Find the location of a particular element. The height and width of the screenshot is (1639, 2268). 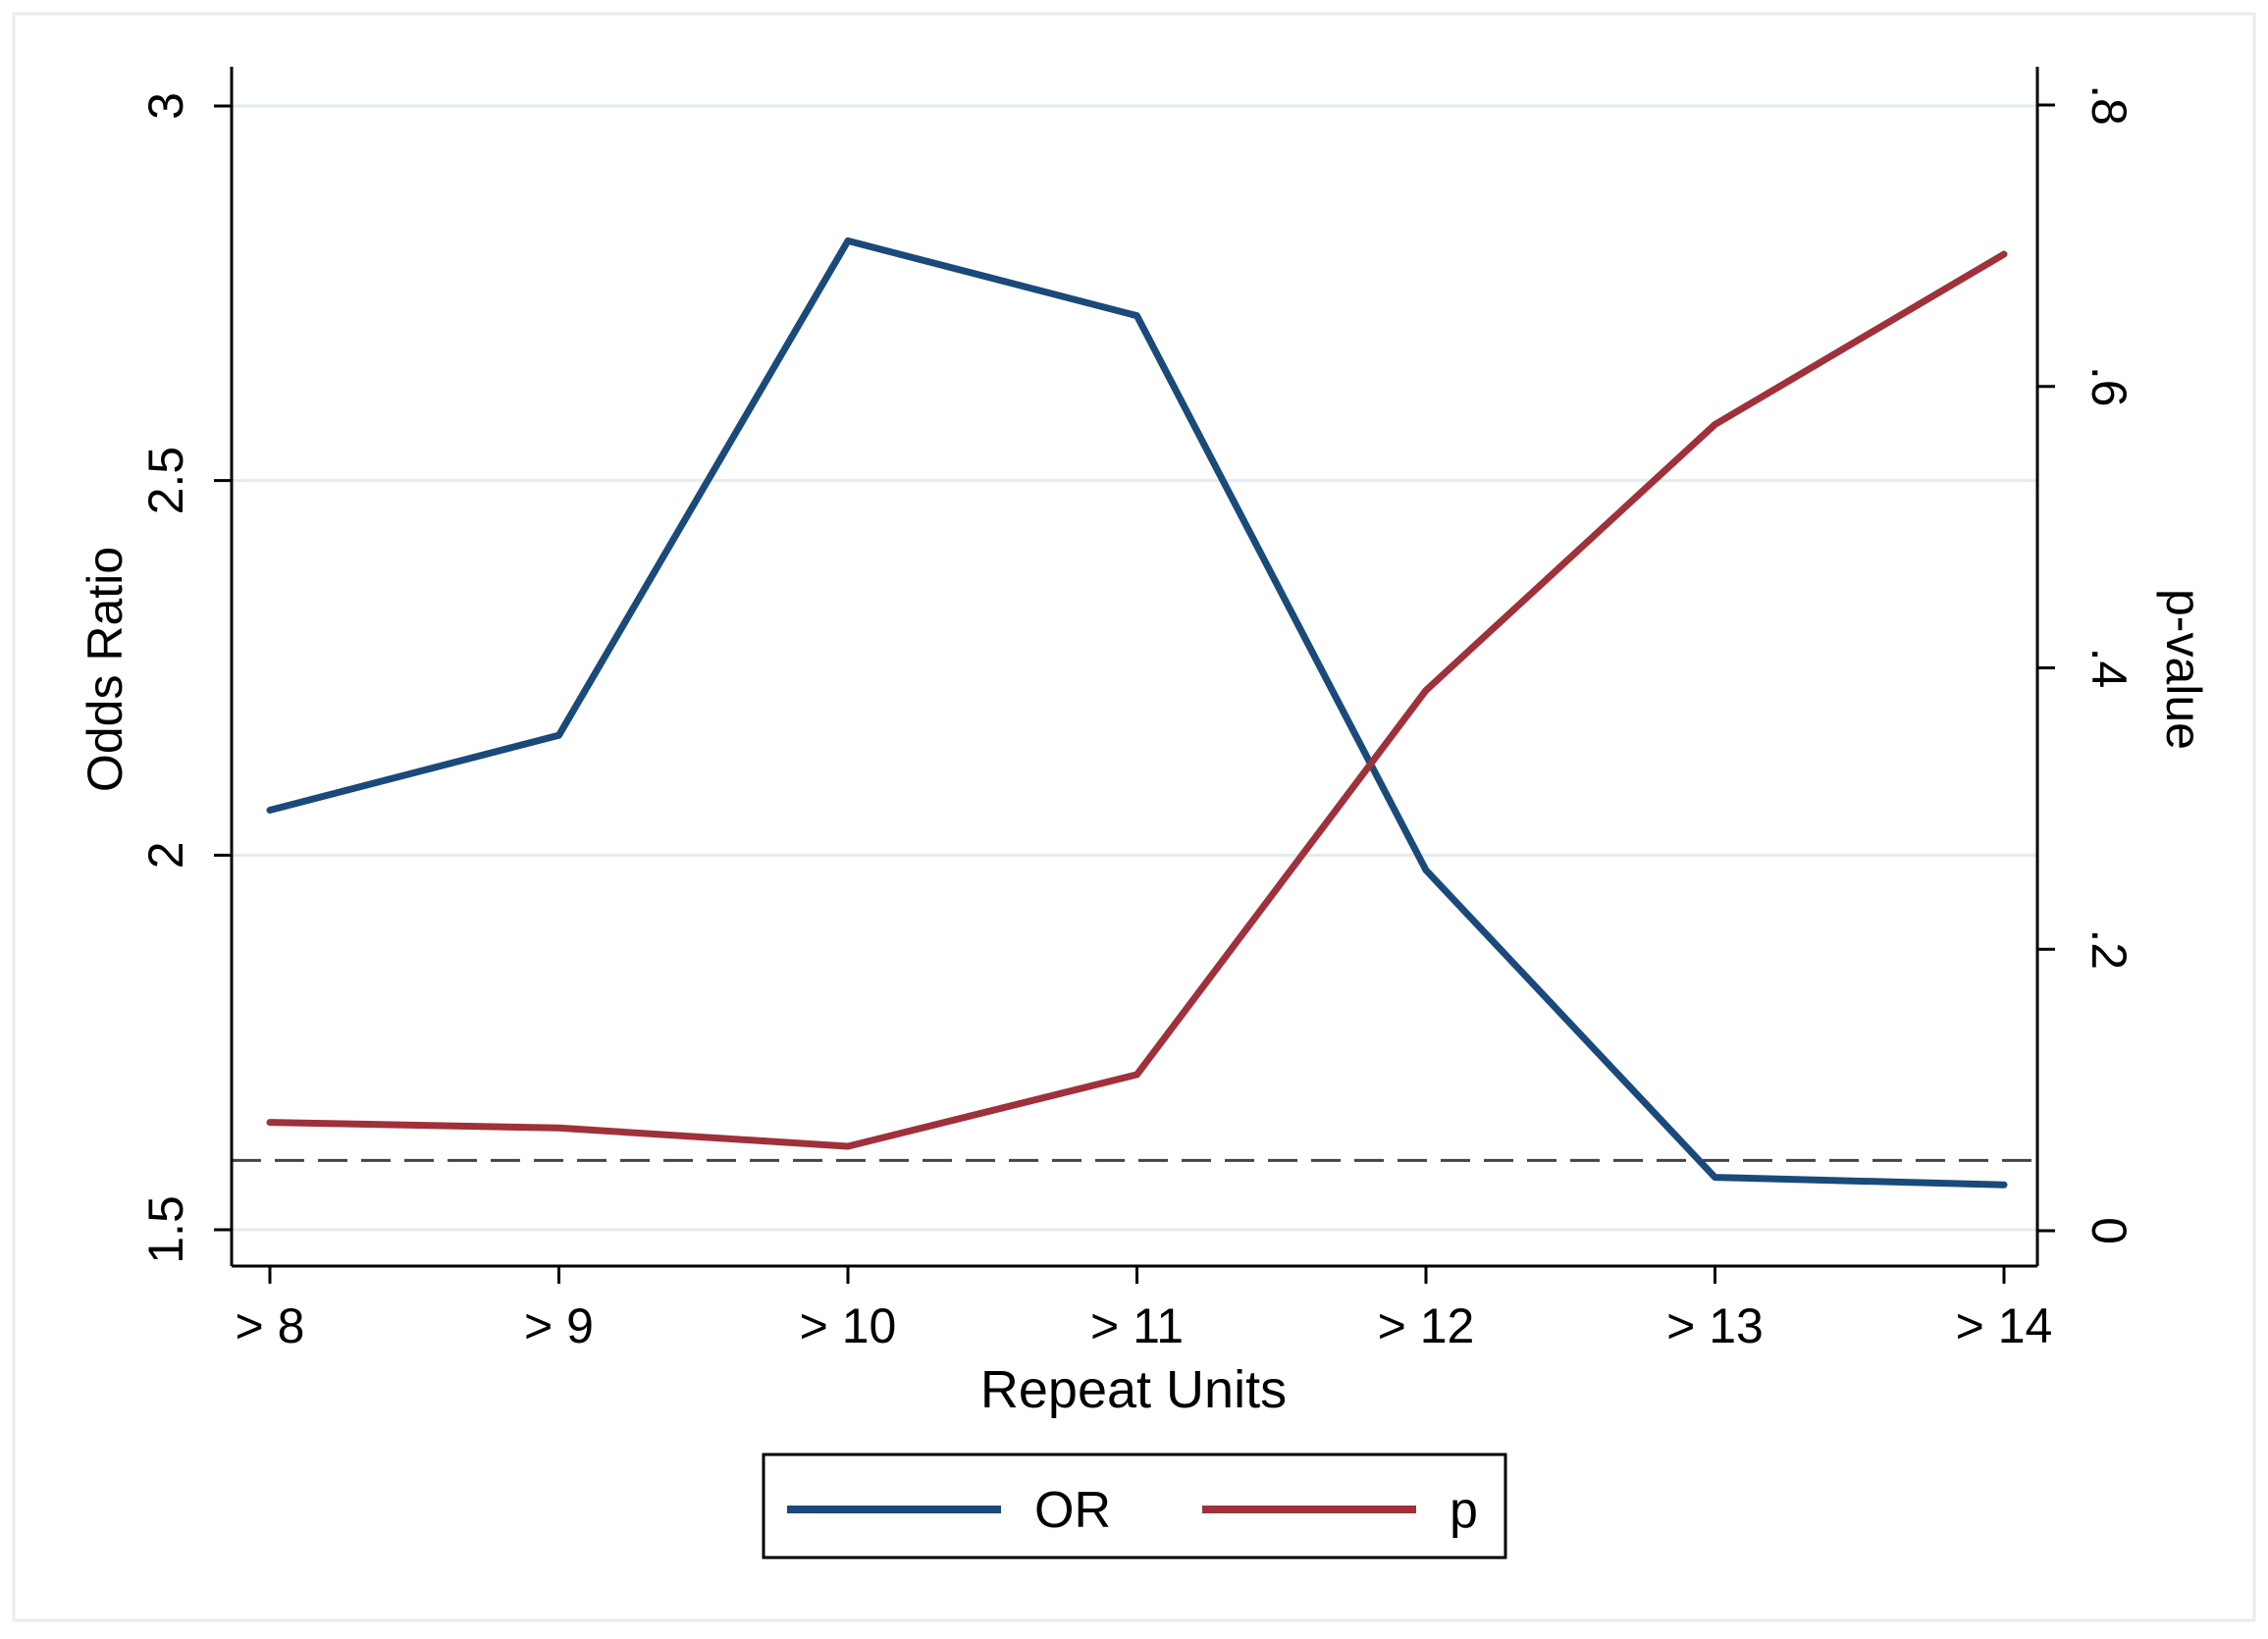

y2-tick-label: .2 is located at coordinates (2109, 949).